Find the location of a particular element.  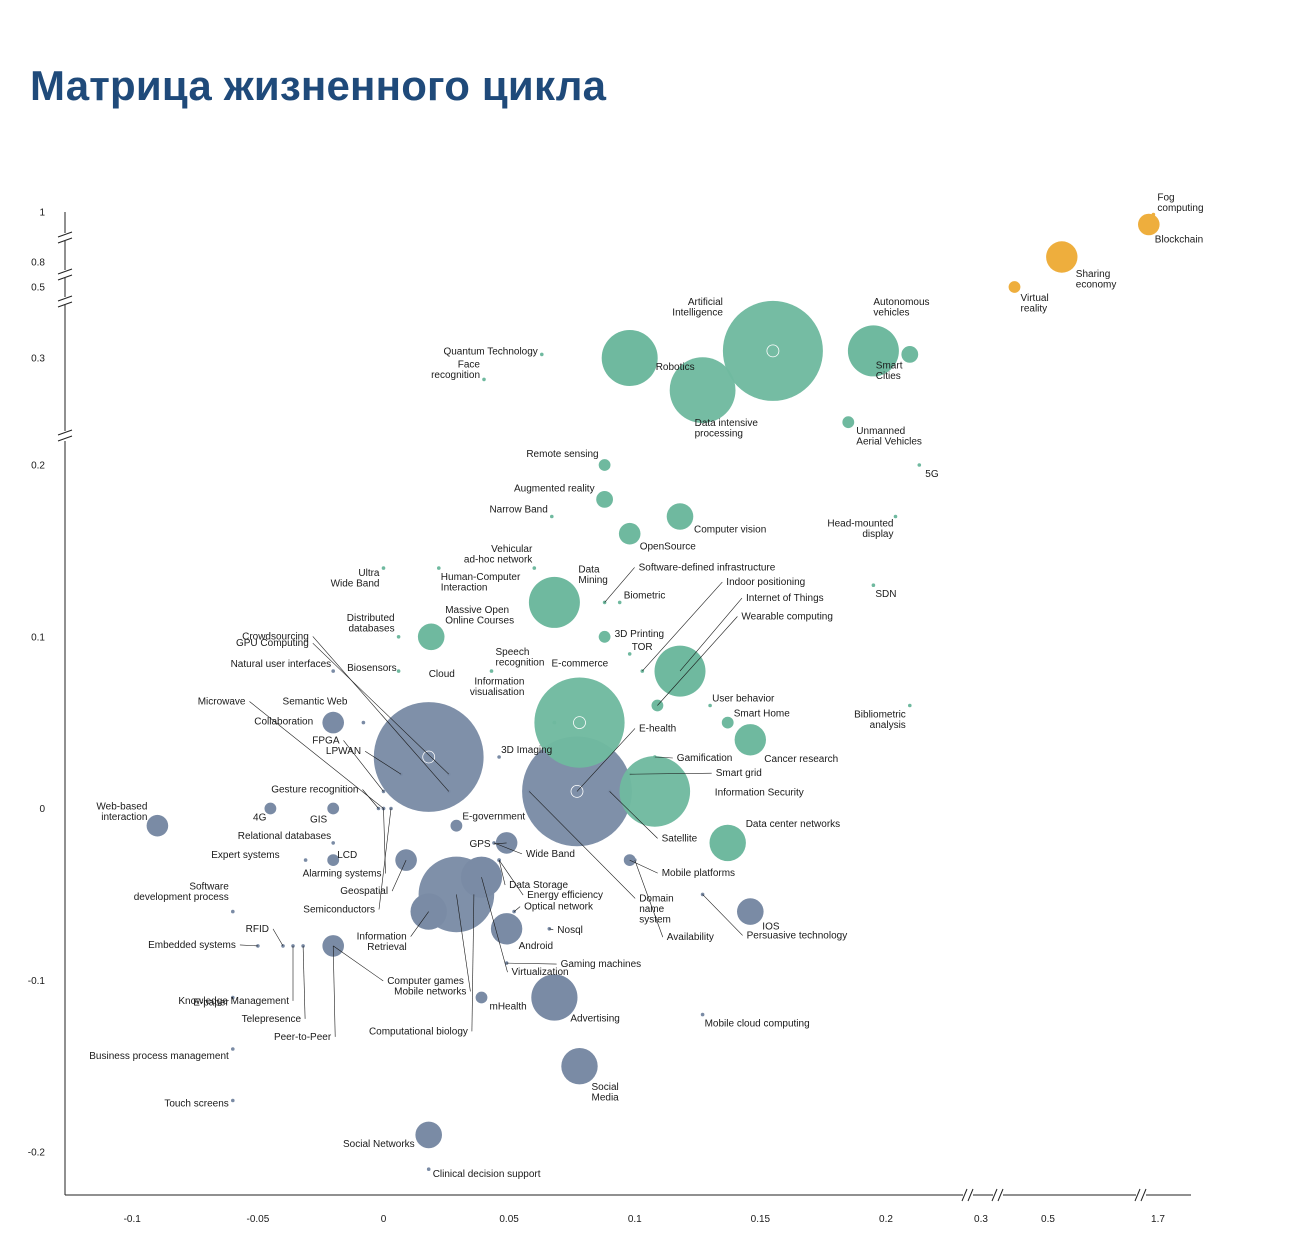

label-narrow-band: Narrow Band is located at coordinates (518, 510).